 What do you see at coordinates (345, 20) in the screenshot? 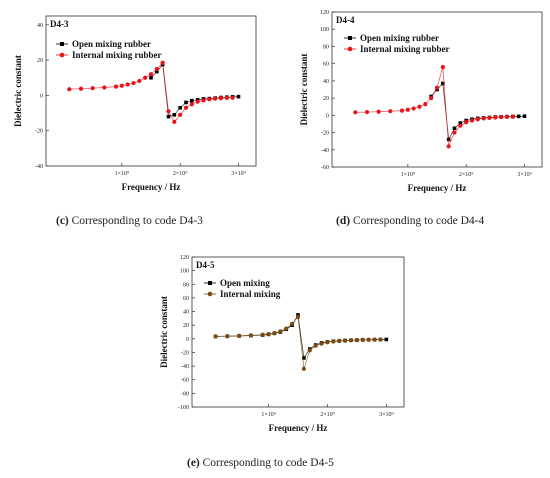
I see `panel-label: D4-4` at bounding box center [345, 20].